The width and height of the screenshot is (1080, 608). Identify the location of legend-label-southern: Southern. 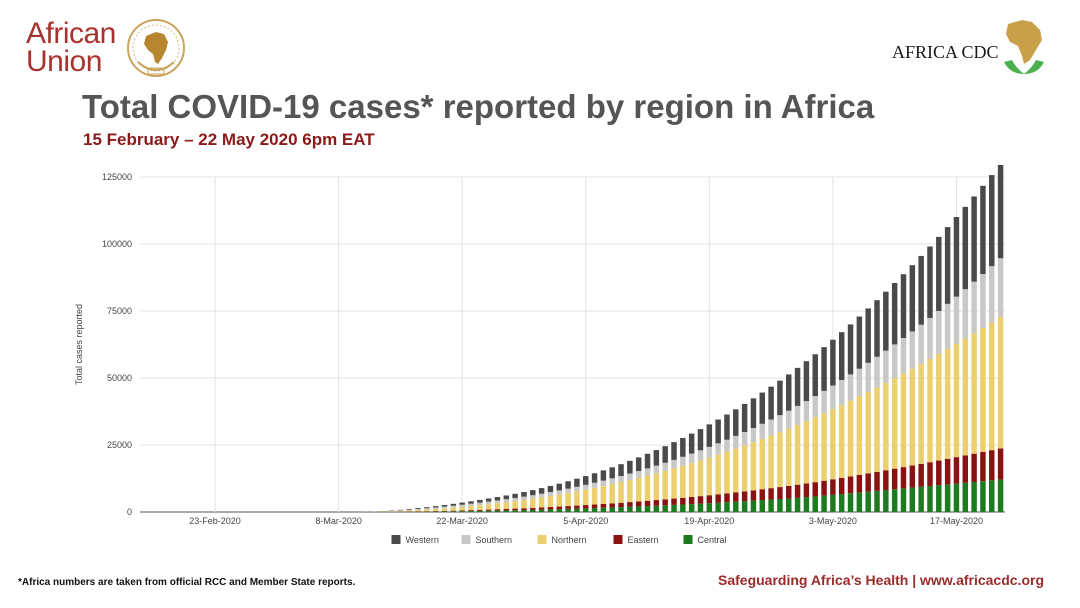
(494, 540).